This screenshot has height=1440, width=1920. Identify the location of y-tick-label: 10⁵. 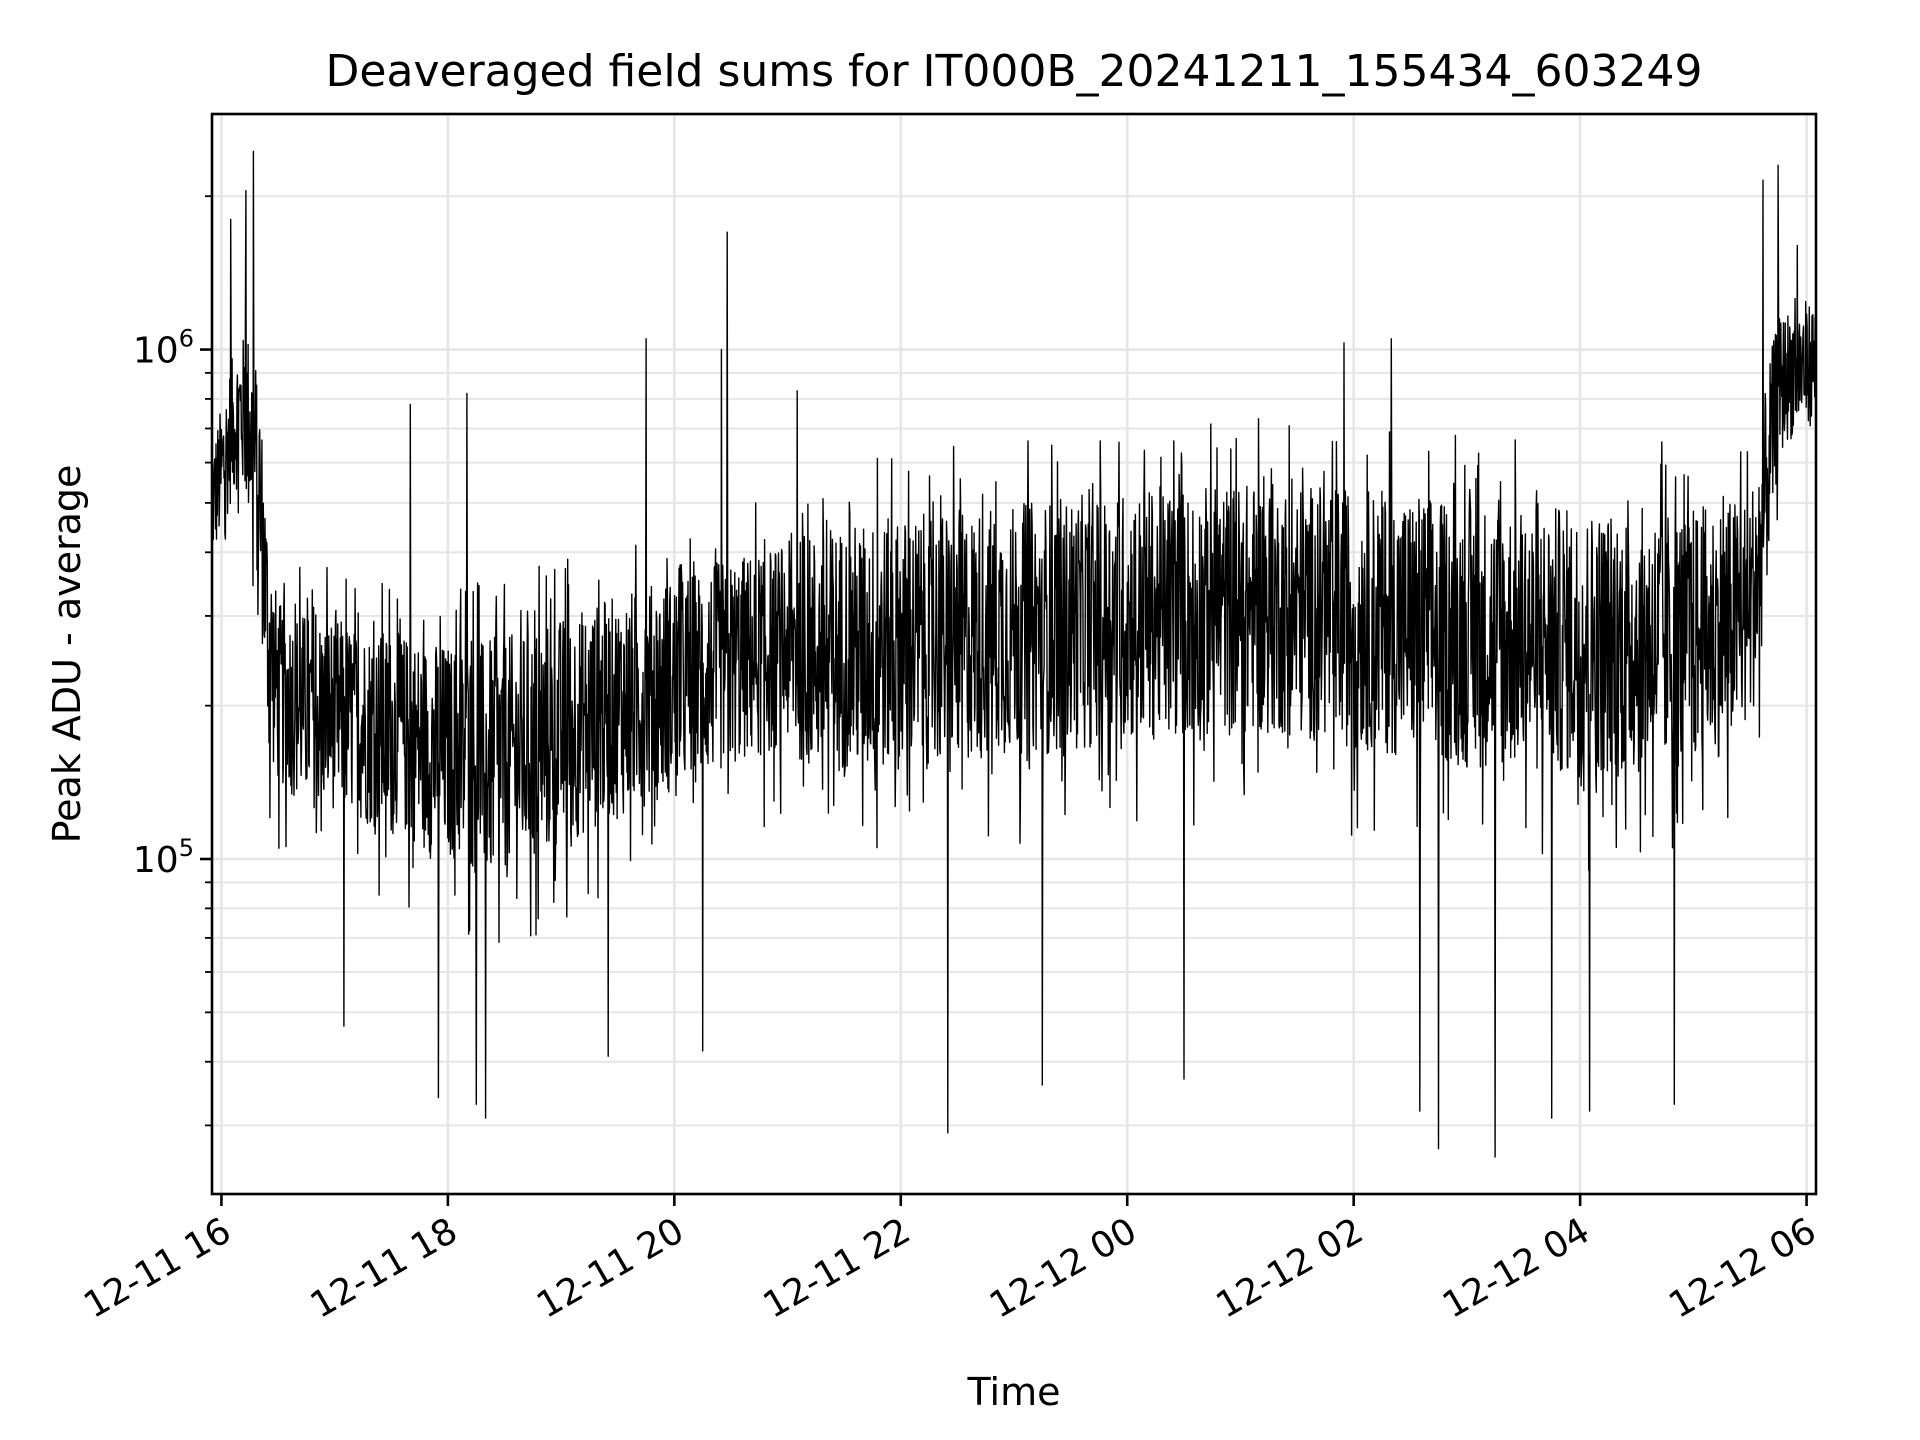
(163, 857).